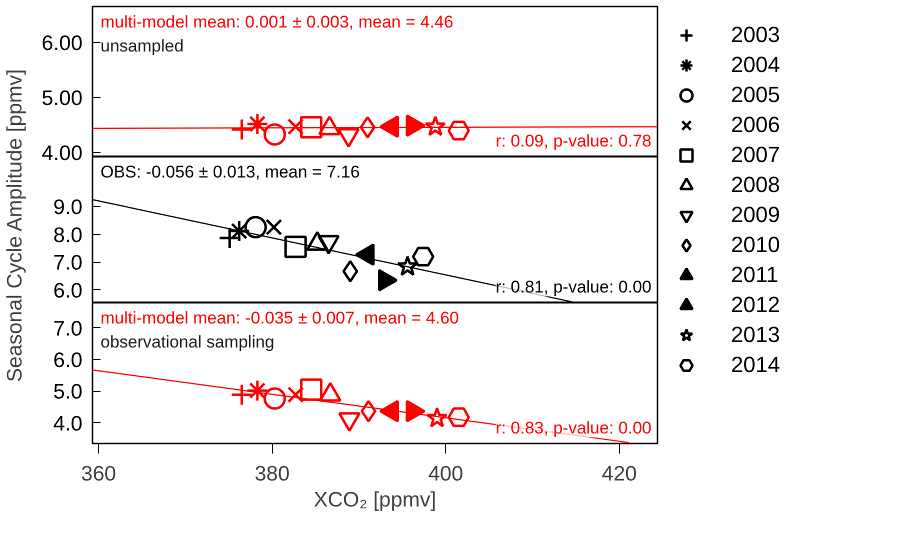 This screenshot has width=923, height=556. I want to click on legend-label: 2013, so click(755, 335).